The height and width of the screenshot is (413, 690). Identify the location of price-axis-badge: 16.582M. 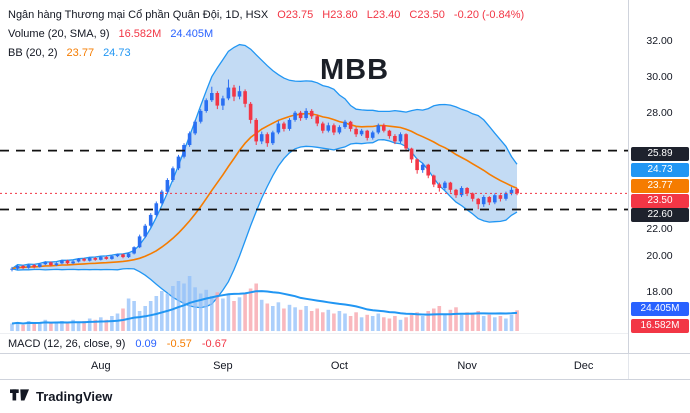
(660, 326).